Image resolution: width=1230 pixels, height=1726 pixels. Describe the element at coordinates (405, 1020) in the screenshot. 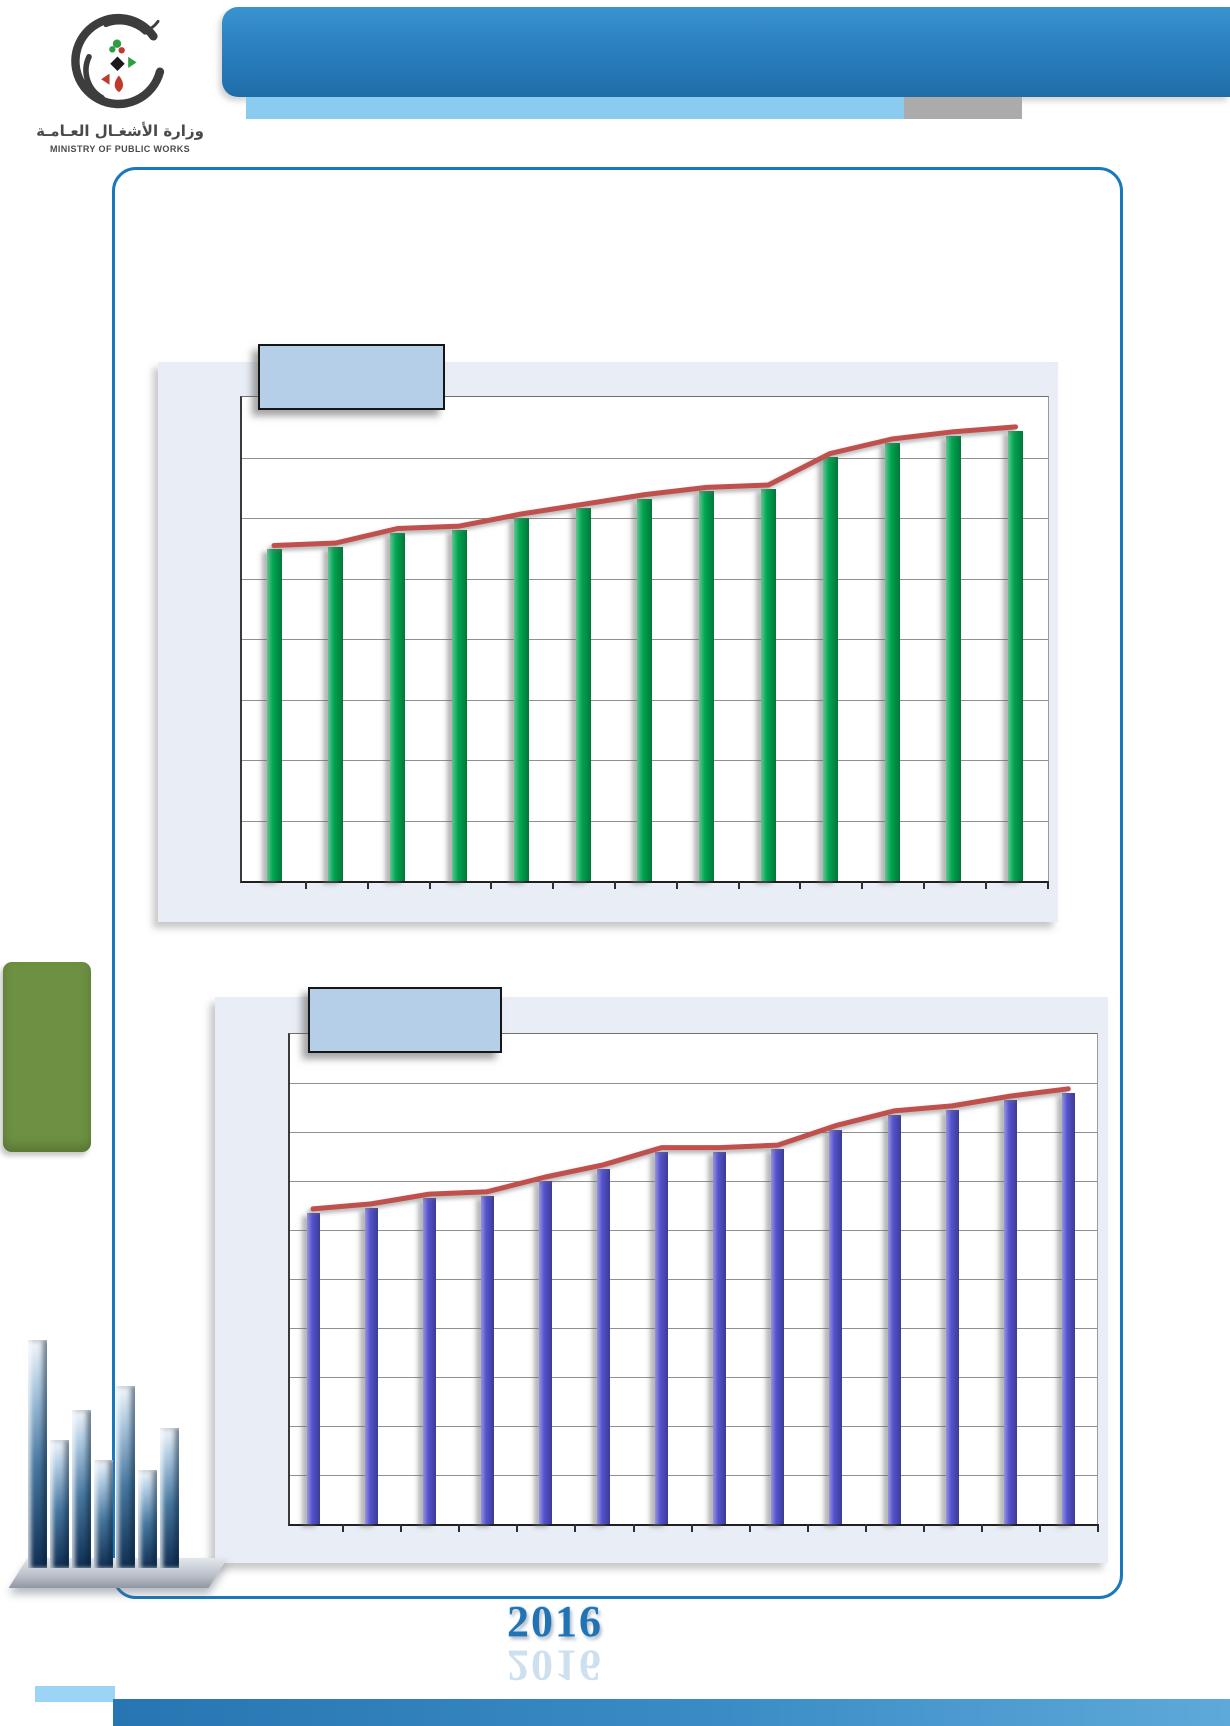

I see `lower-chart-title-box` at that location.